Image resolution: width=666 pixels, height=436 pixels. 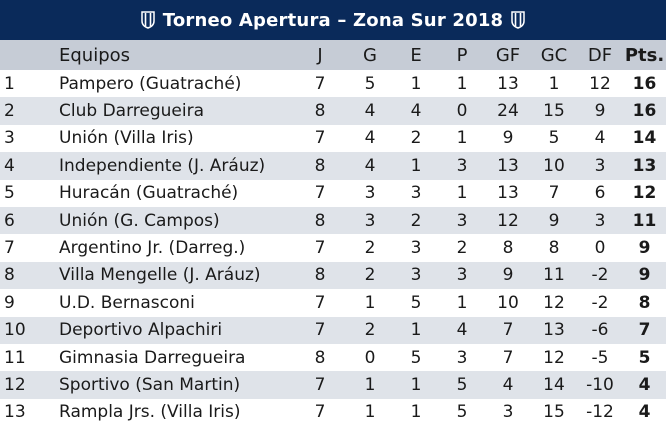 What do you see at coordinates (174, 84) in the screenshot?
I see `team-cell: Pampero (Guatraché)` at bounding box center [174, 84].